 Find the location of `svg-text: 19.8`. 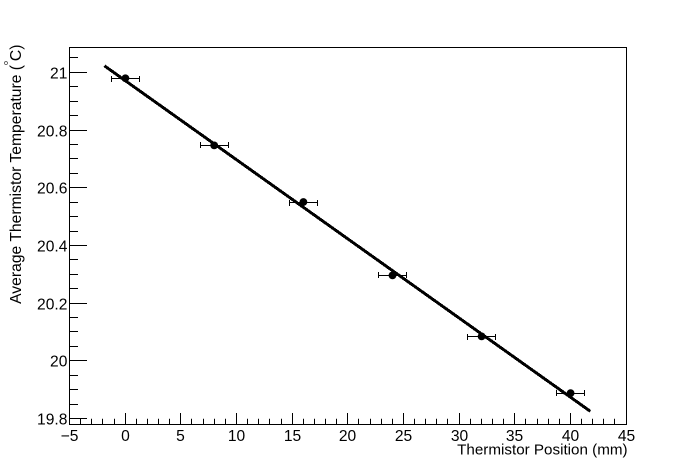

svg-text: 19.8 is located at coordinates (52, 420).